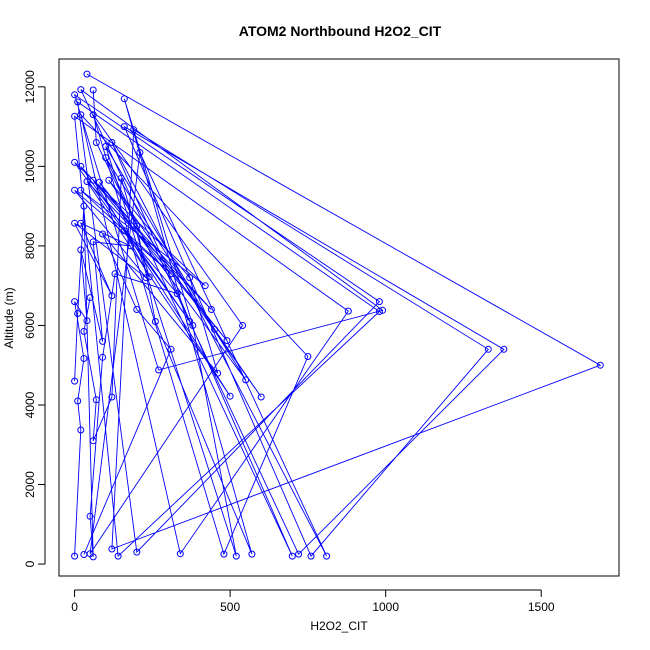  What do you see at coordinates (30, 563) in the screenshot?
I see `y-tick-label: 0` at bounding box center [30, 563].